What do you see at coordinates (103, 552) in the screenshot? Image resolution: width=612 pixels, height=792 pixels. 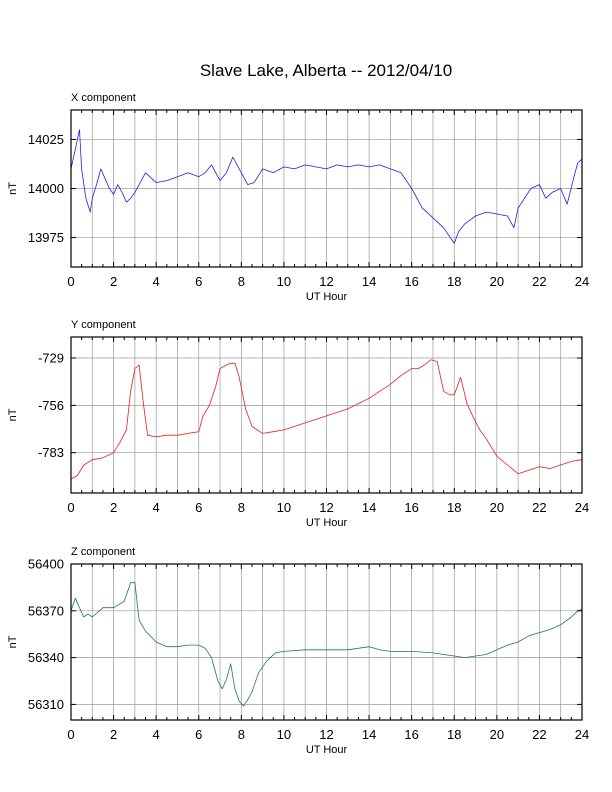 I see `z-component-title: Z component` at bounding box center [103, 552].